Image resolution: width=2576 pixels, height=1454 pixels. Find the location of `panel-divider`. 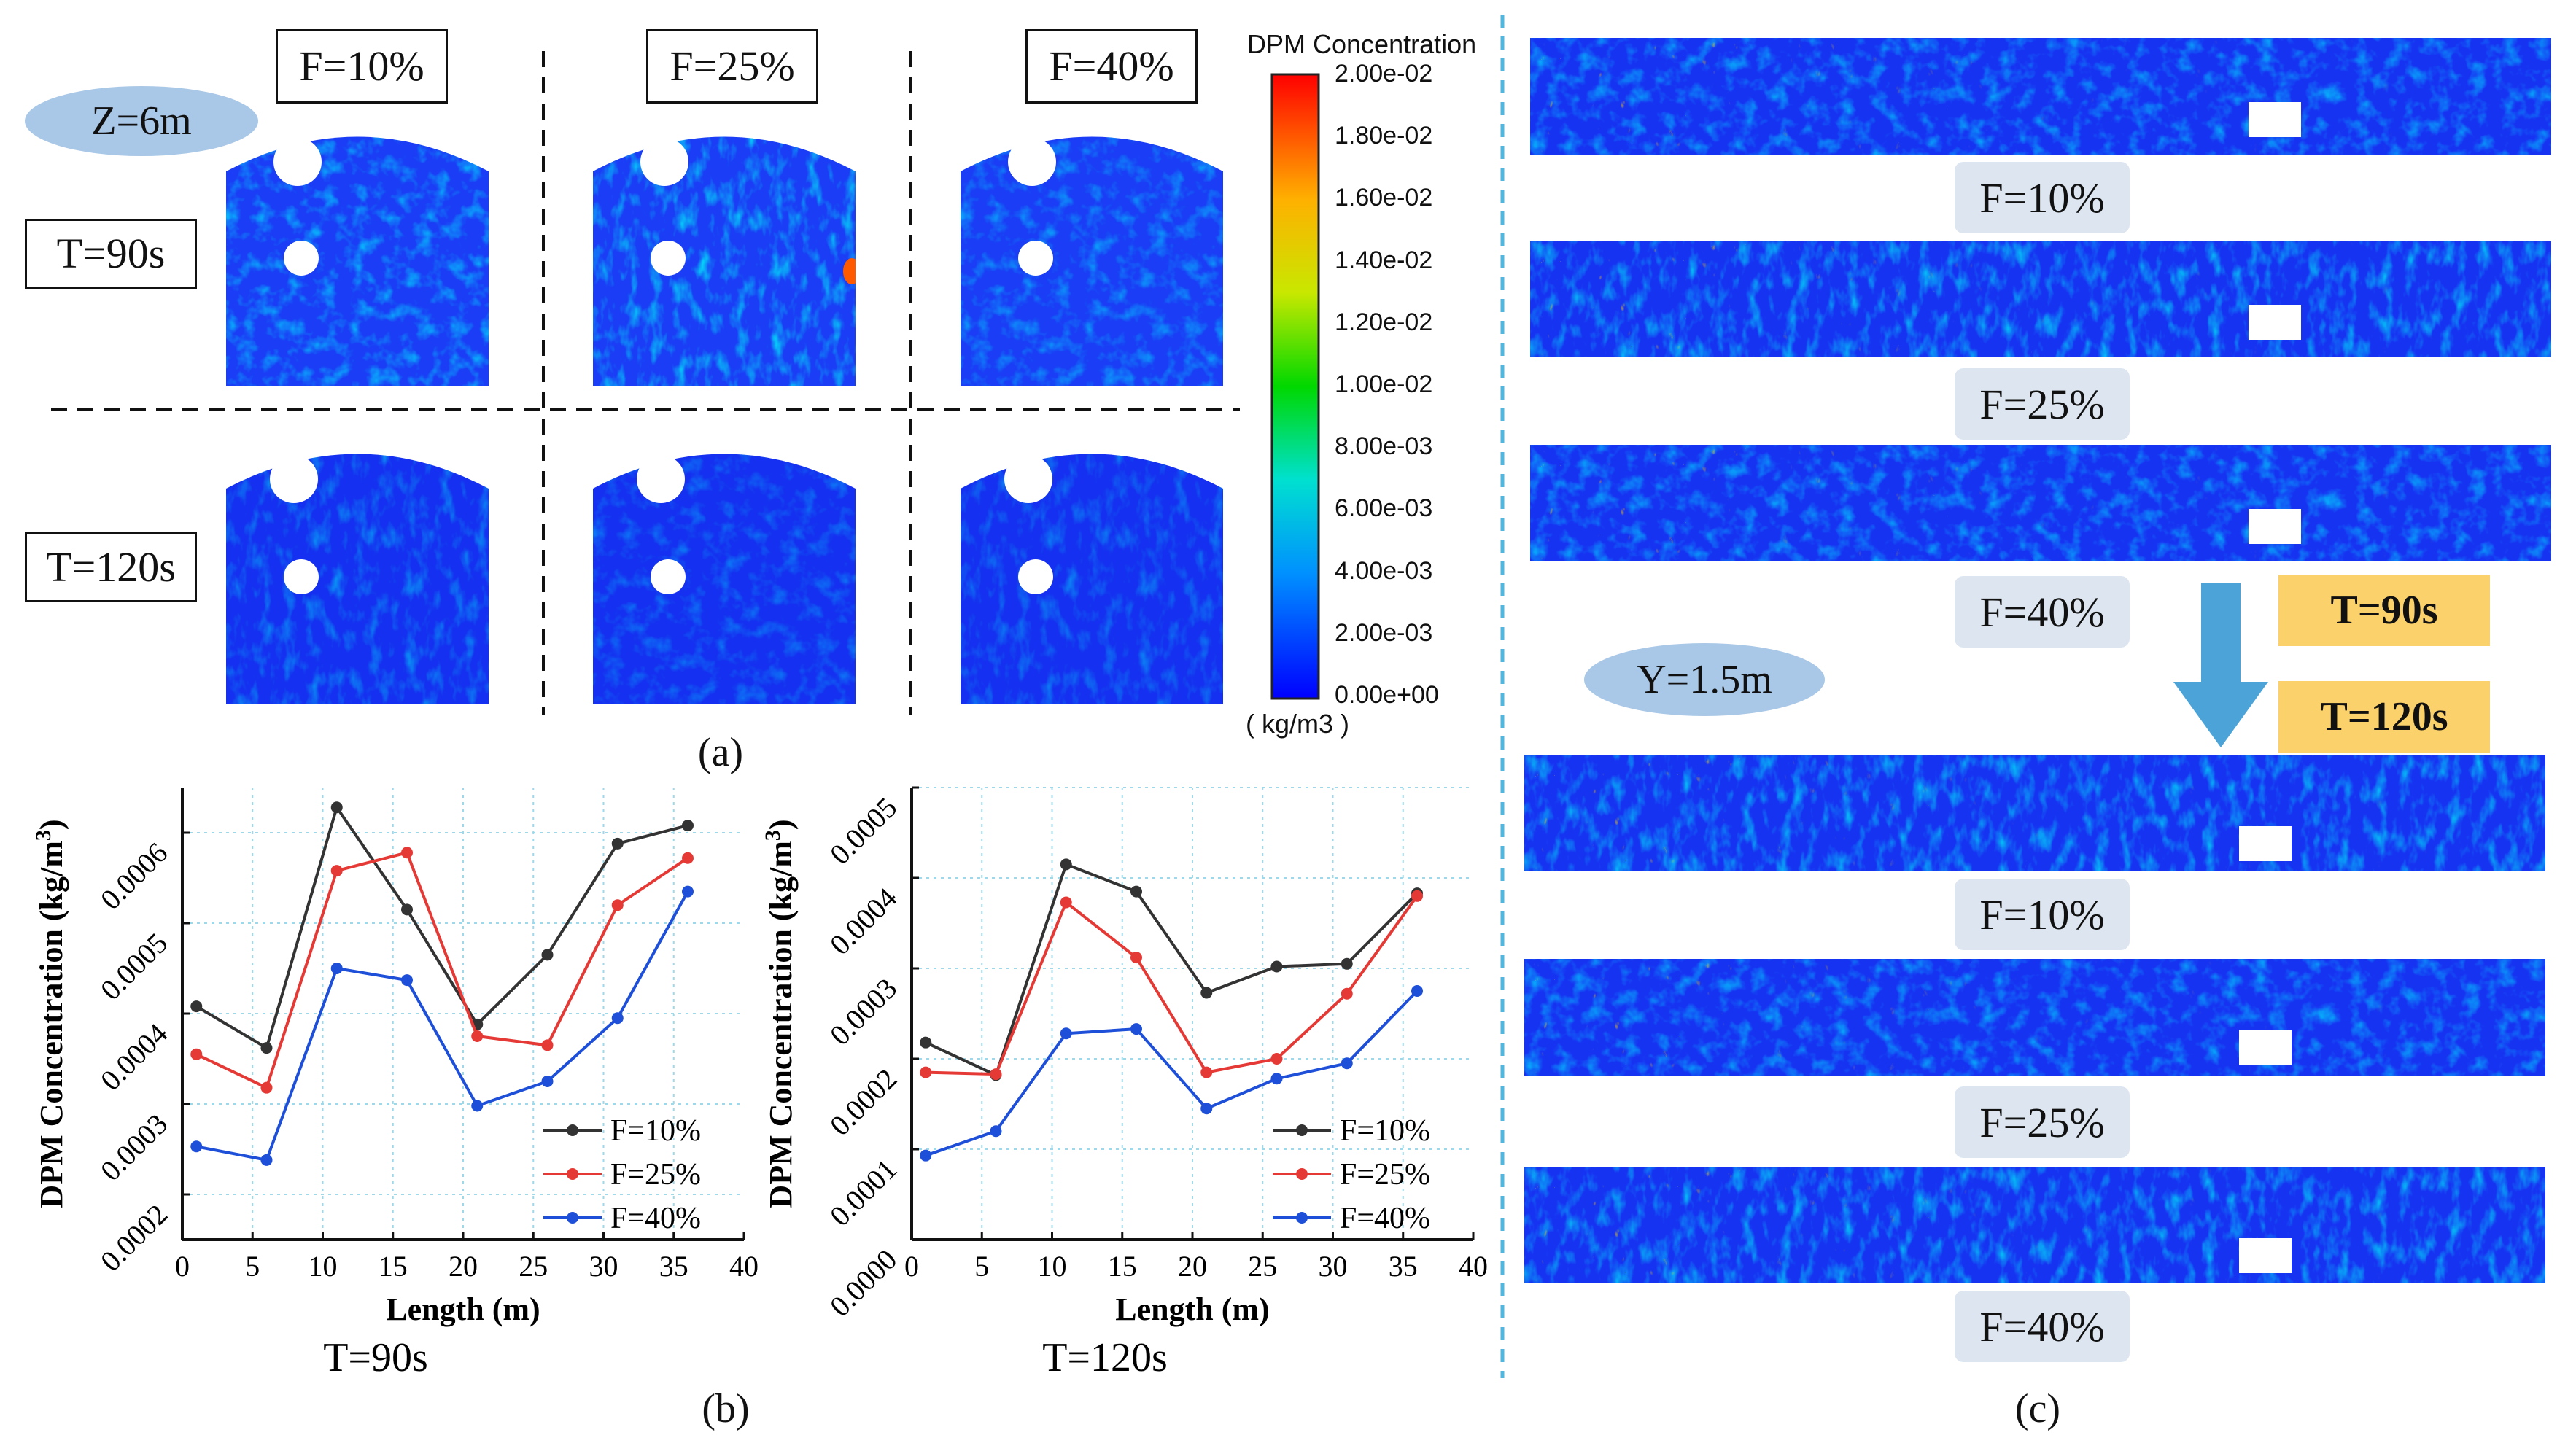

panel-divider is located at coordinates (1503, 696).